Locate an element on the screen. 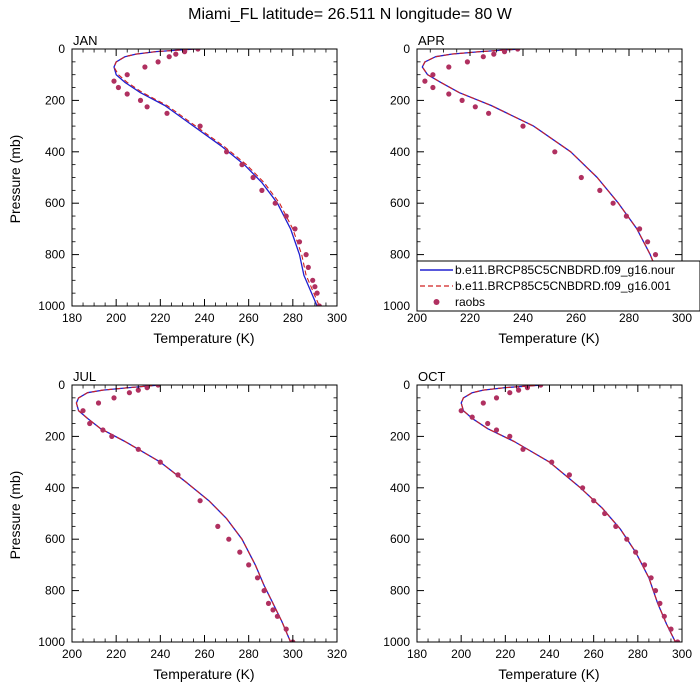 The image size is (700, 700). model-dash-line-jul is located at coordinates (183, 513).